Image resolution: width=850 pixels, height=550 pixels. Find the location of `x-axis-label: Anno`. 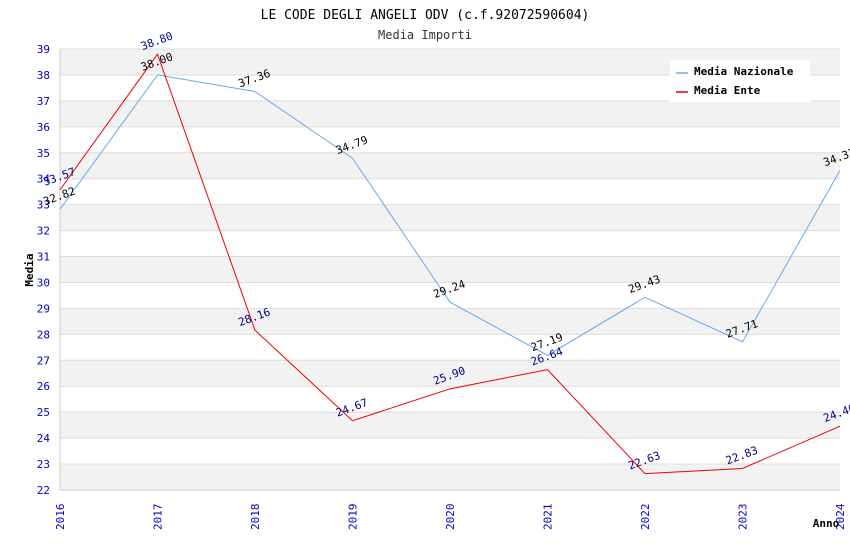

x-axis-label: Anno is located at coordinates (826, 523).